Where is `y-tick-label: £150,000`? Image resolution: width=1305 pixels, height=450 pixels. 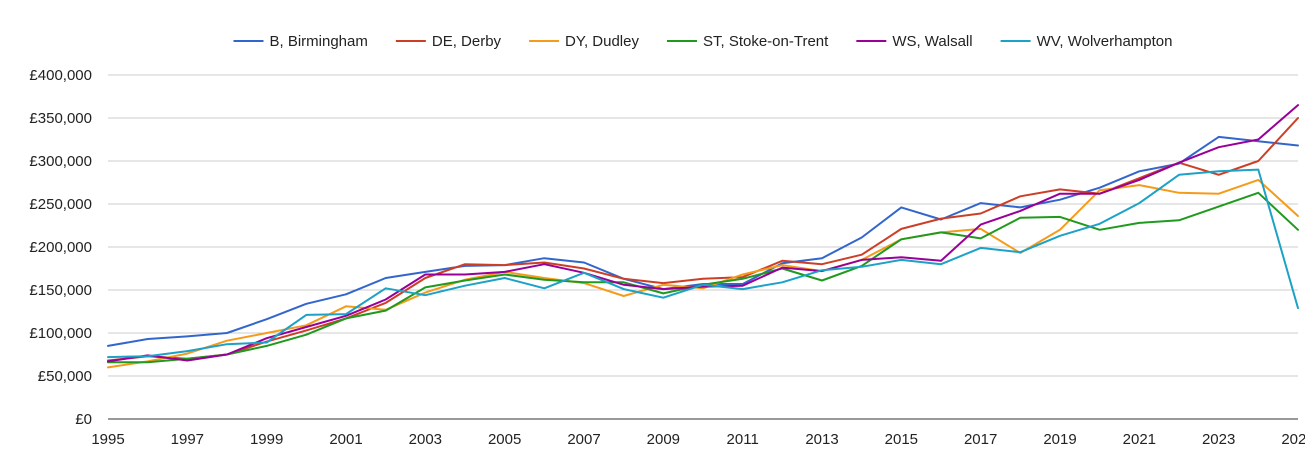 y-tick-label: £150,000 is located at coordinates (60, 290).